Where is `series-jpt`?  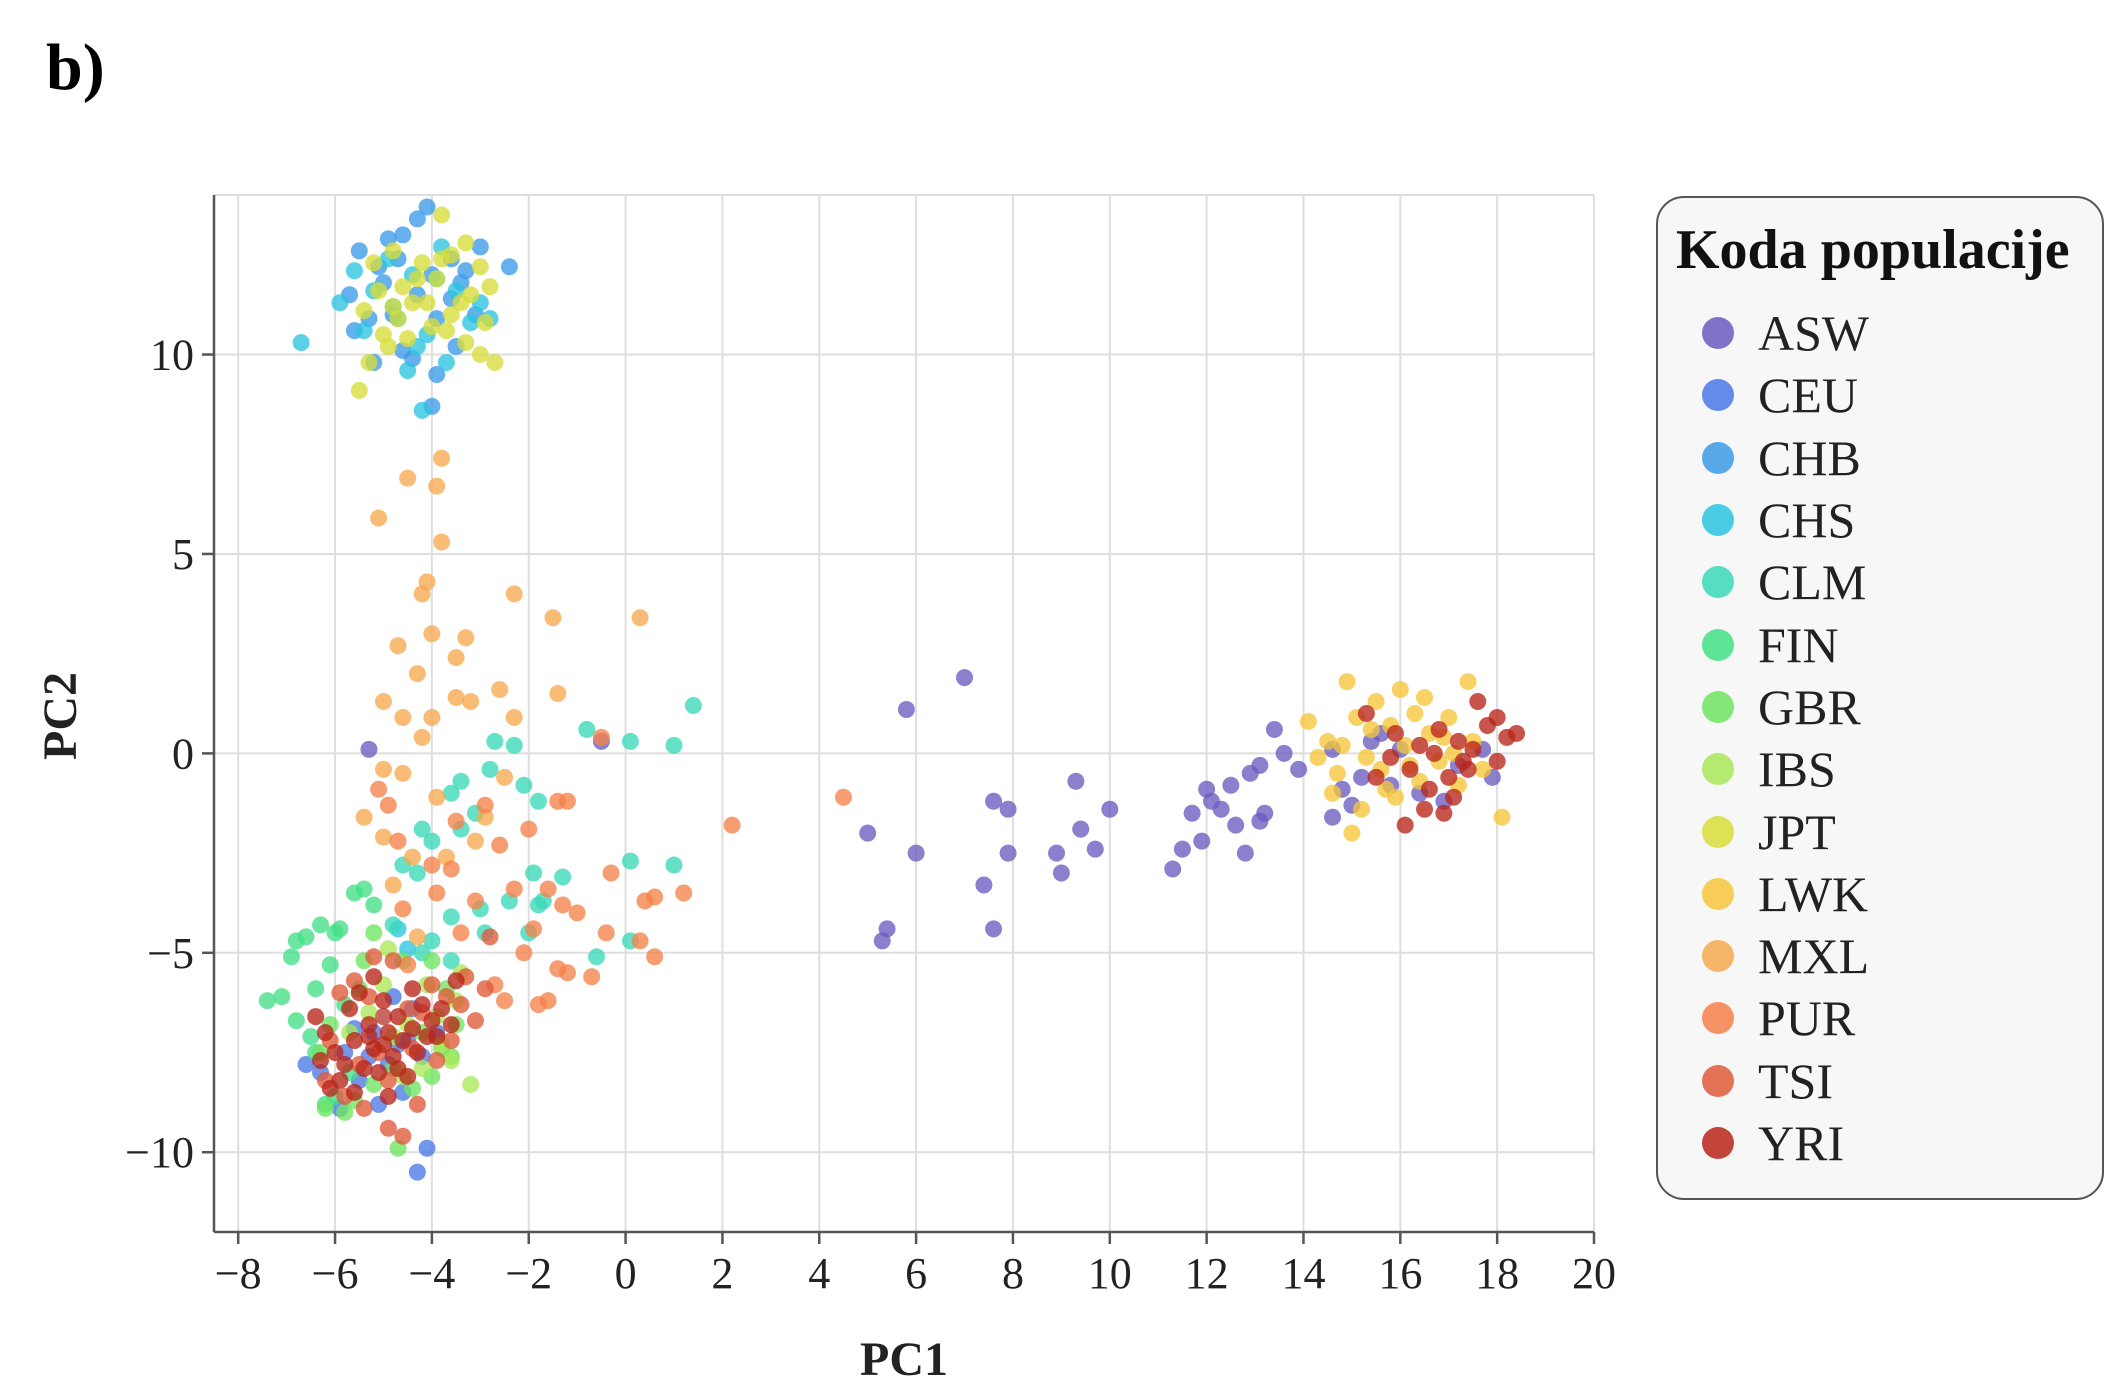
series-jpt is located at coordinates (427, 302).